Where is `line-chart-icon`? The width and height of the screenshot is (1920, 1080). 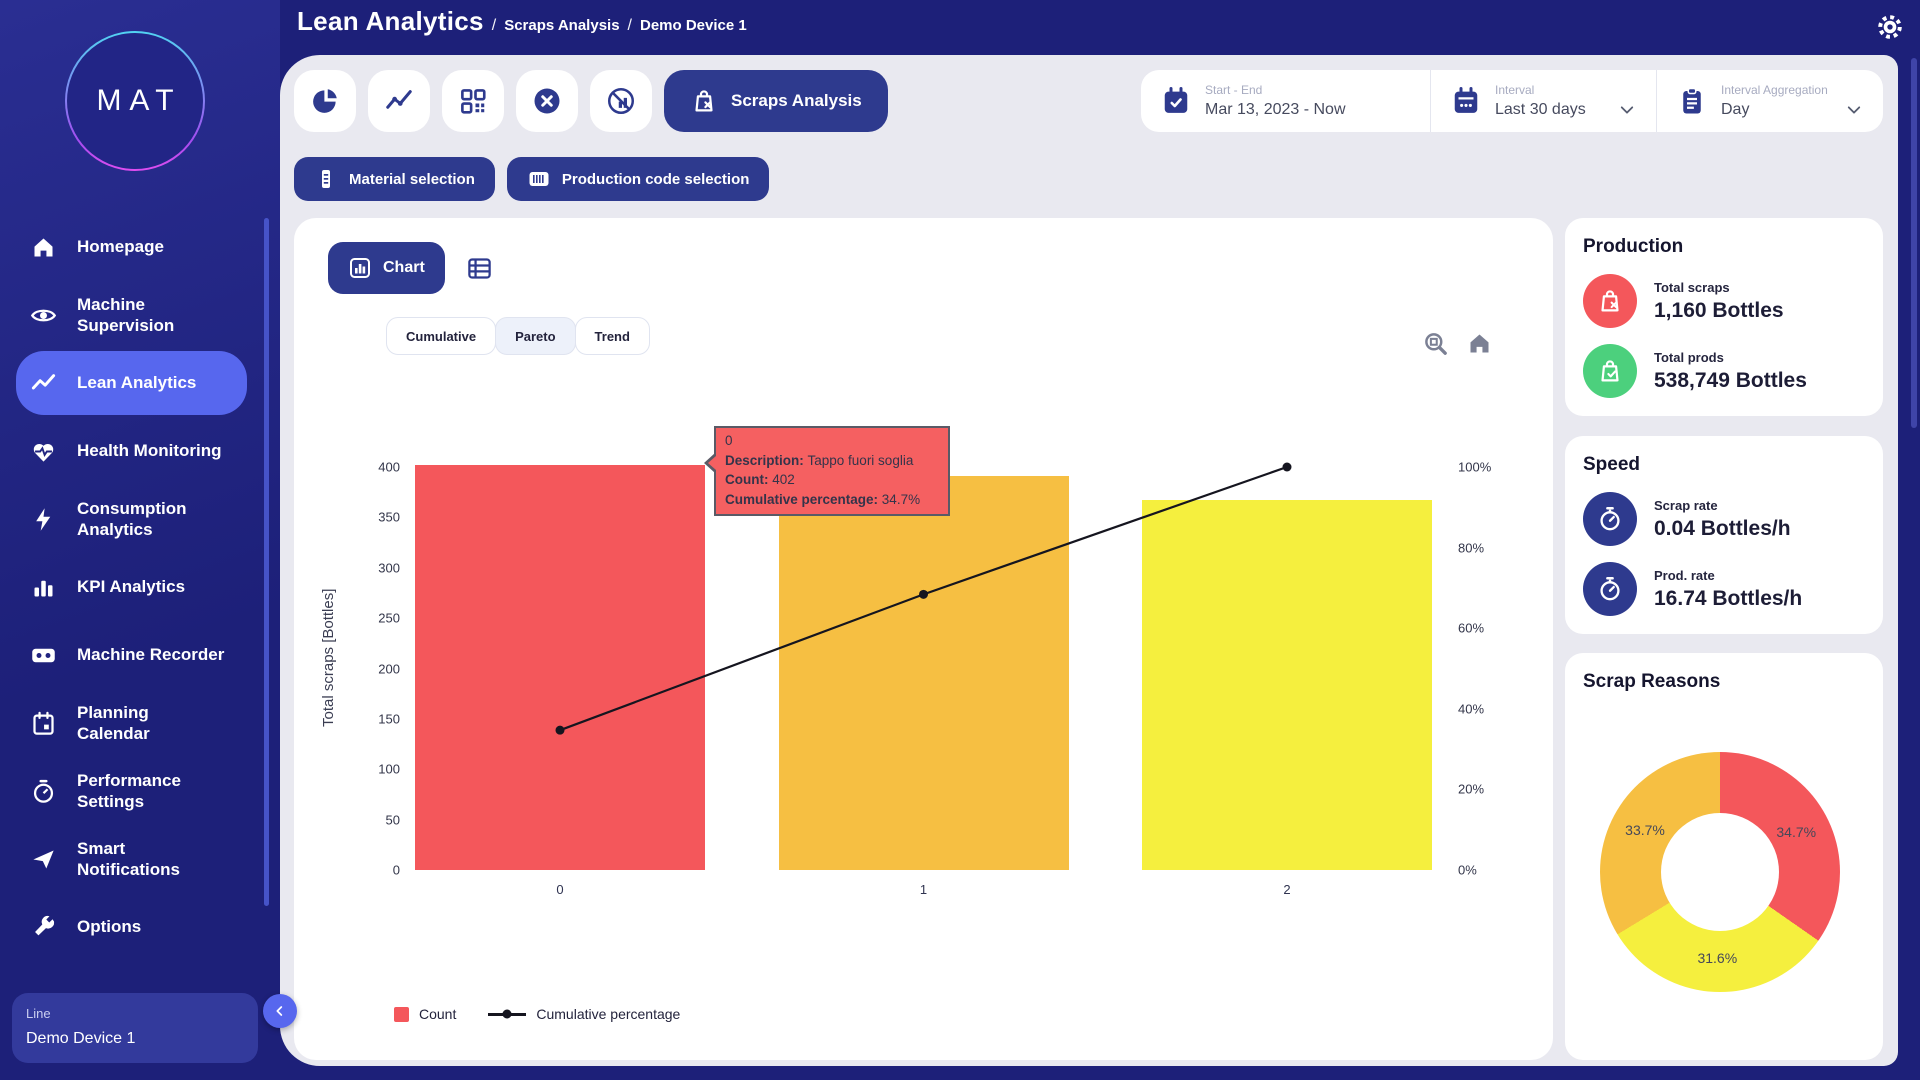 line-chart-icon is located at coordinates (399, 99).